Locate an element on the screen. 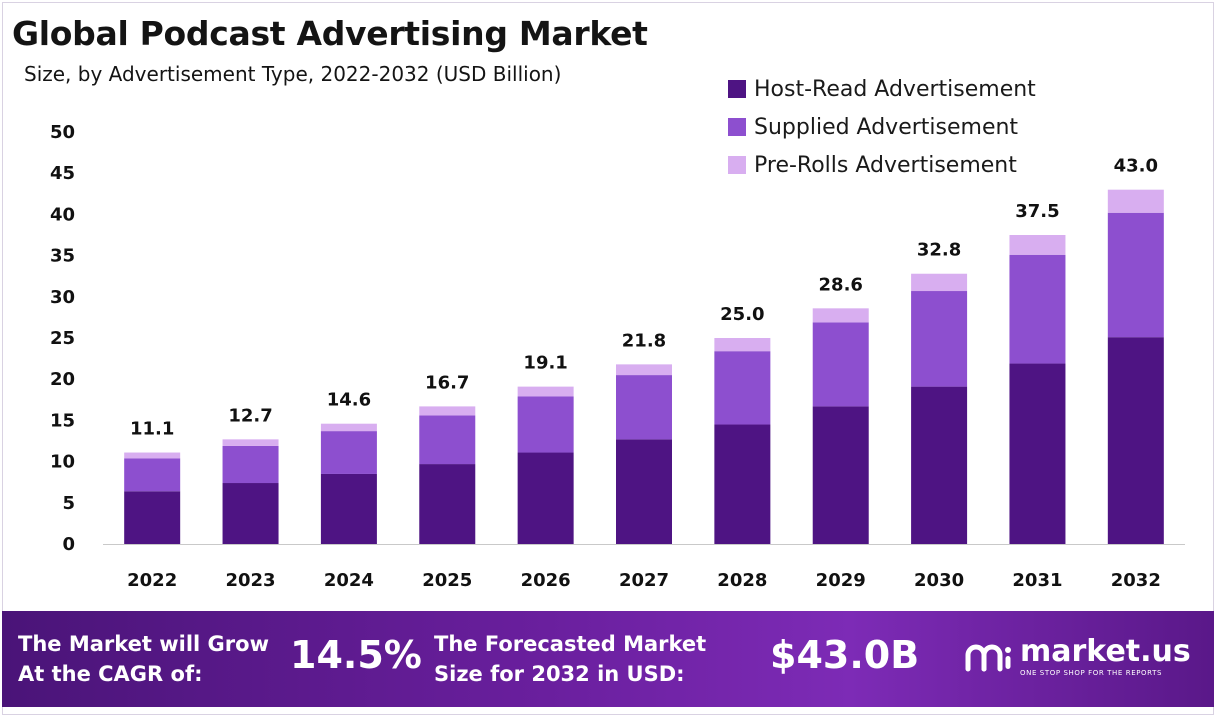 Image resolution: width=1218 pixels, height=719 pixels. brand-name: market.us is located at coordinates (1105, 651).